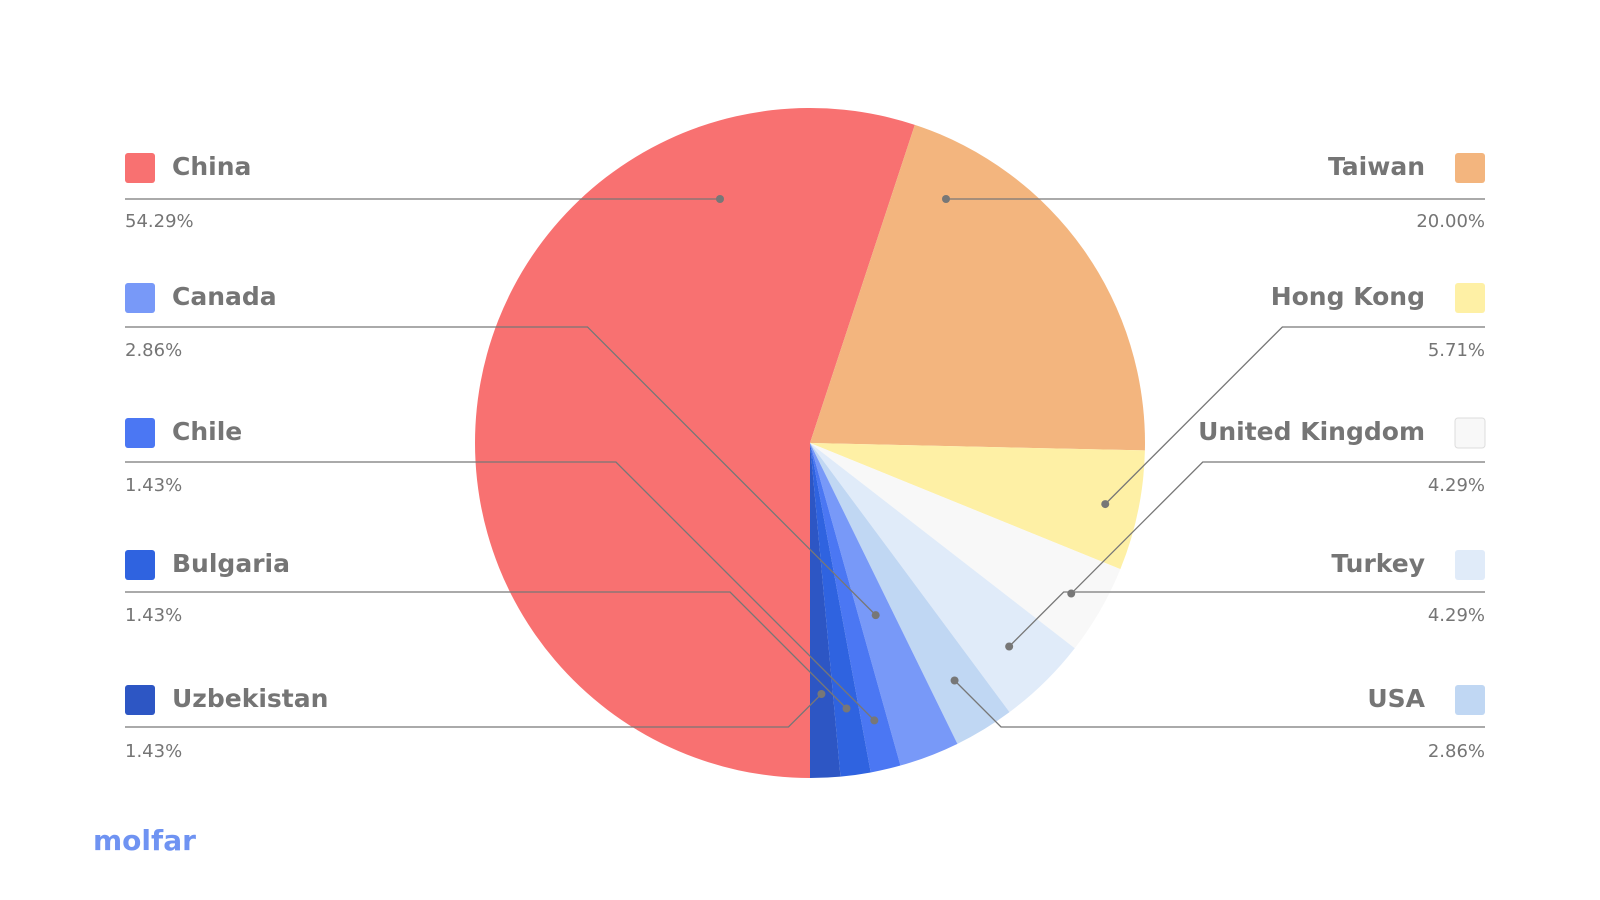 This screenshot has height=900, width=1600. What do you see at coordinates (1376, 166) in the screenshot?
I see `legend-label: Taiwan` at bounding box center [1376, 166].